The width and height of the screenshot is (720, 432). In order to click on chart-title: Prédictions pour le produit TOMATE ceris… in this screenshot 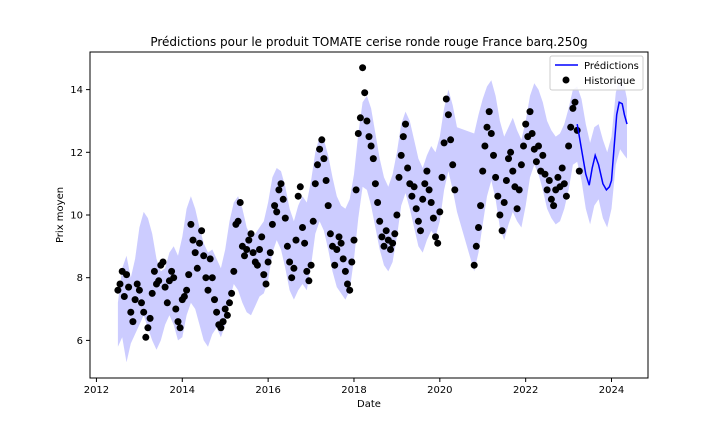, I will do `click(368, 42)`.